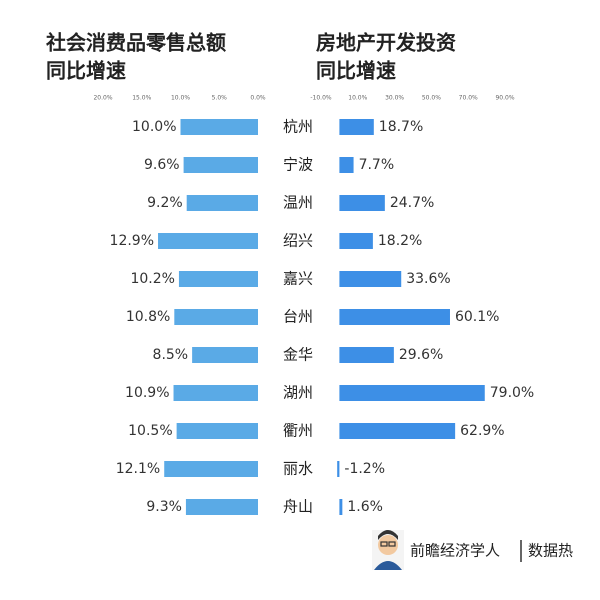  I want to click on value-label: 9.3%, so click(164, 507).